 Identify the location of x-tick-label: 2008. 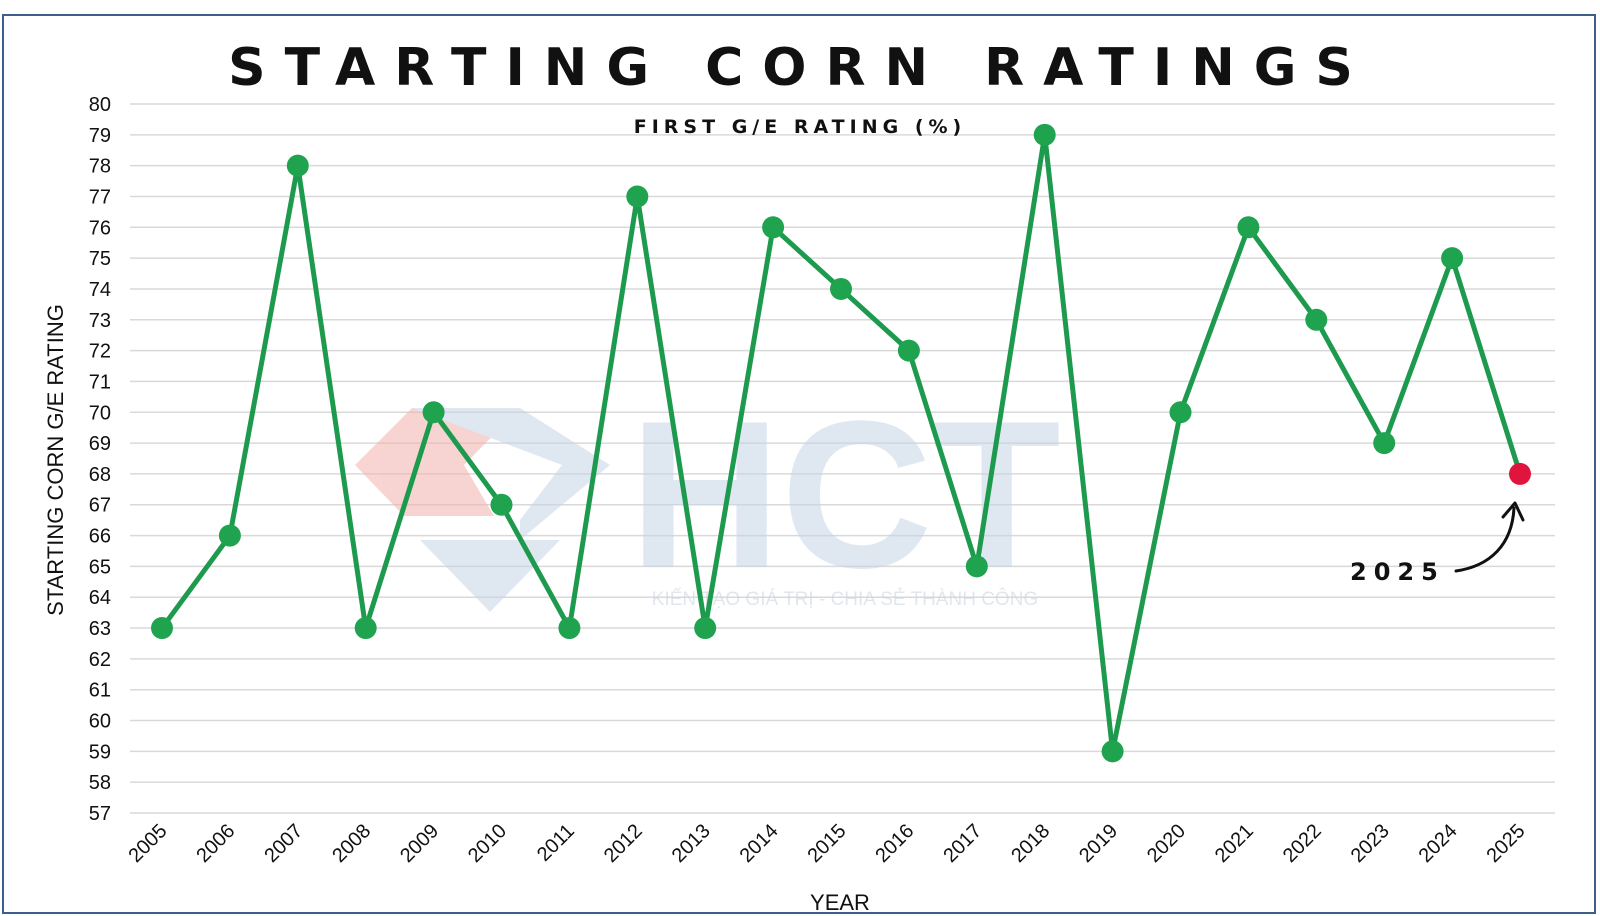
(351, 843).